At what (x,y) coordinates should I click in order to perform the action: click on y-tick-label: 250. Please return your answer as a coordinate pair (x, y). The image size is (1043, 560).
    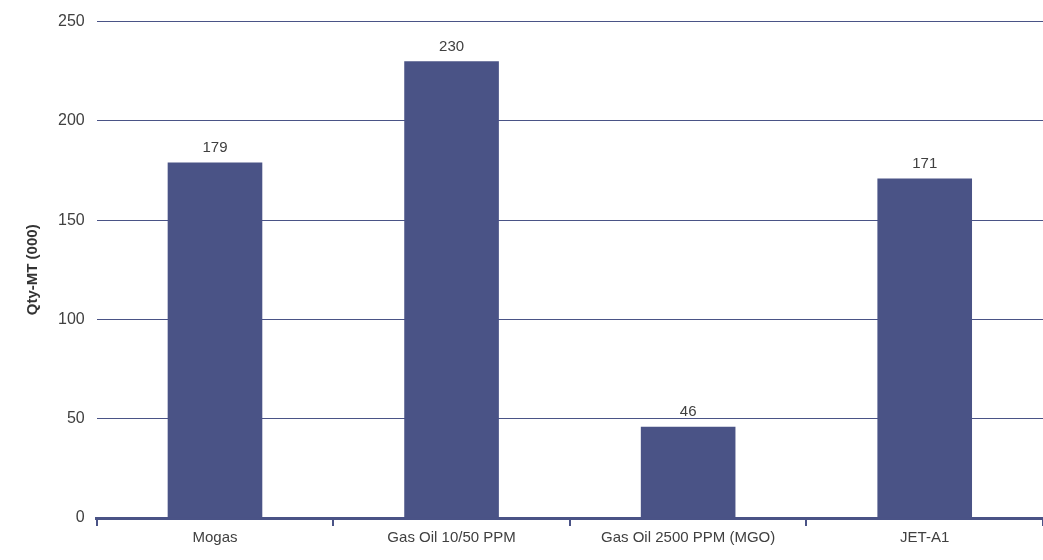
    Looking at the image, I should click on (71, 21).